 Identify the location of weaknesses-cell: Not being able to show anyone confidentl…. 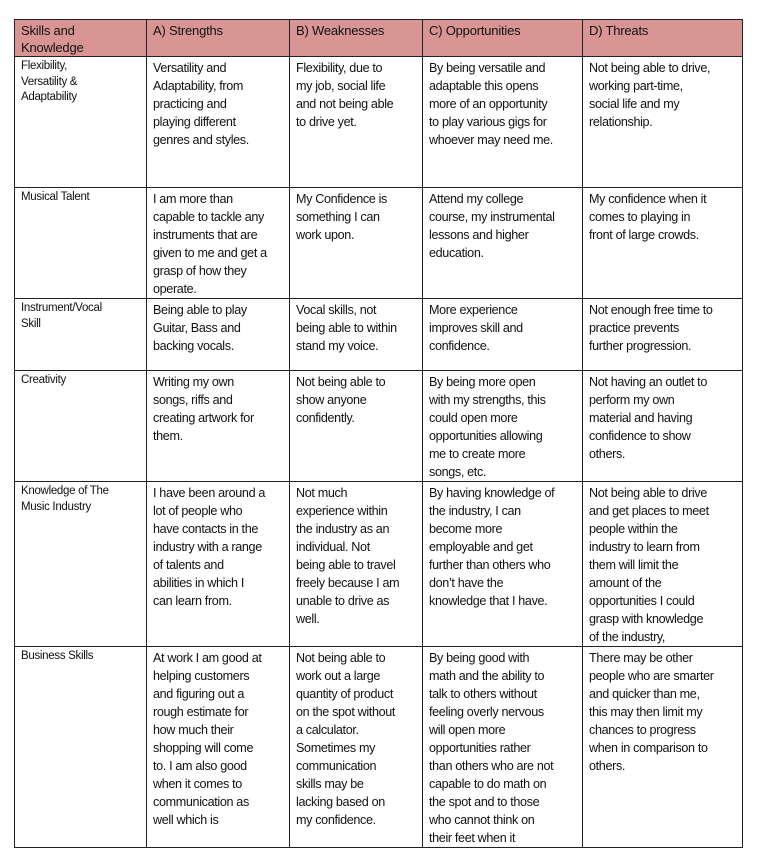
(356, 426).